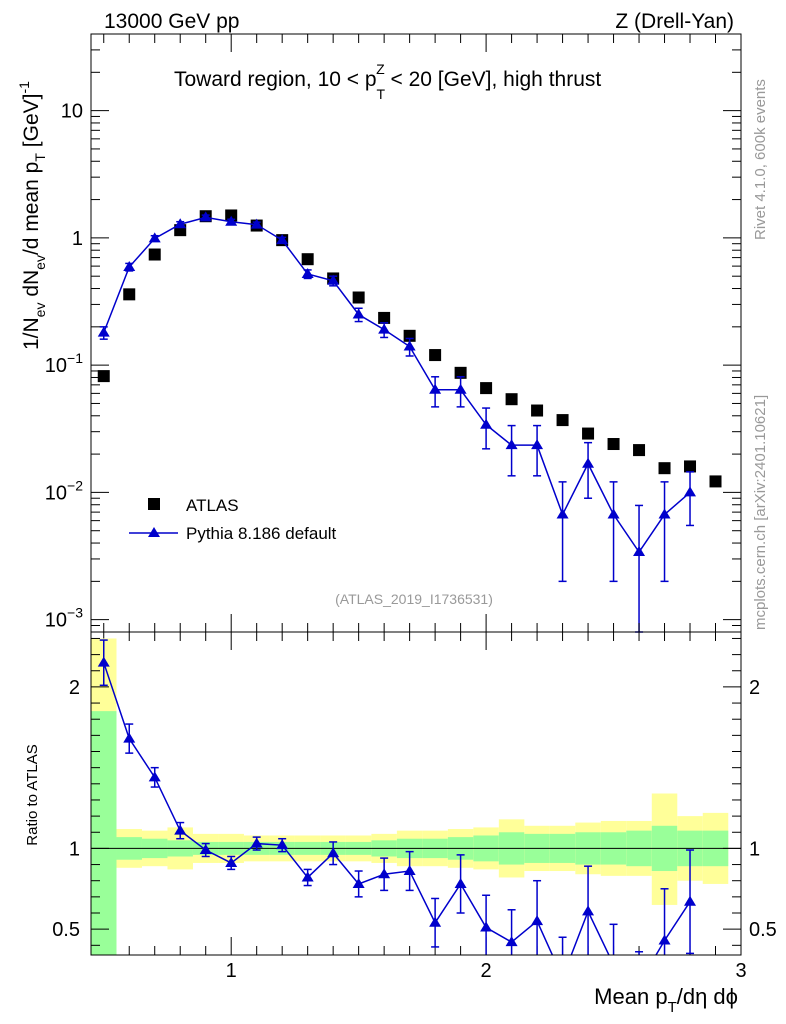 Image resolution: width=786 pixels, height=1024 pixels. Describe the element at coordinates (64, 363) in the screenshot. I see `main-y-tick-label: 10⁻¹` at that location.